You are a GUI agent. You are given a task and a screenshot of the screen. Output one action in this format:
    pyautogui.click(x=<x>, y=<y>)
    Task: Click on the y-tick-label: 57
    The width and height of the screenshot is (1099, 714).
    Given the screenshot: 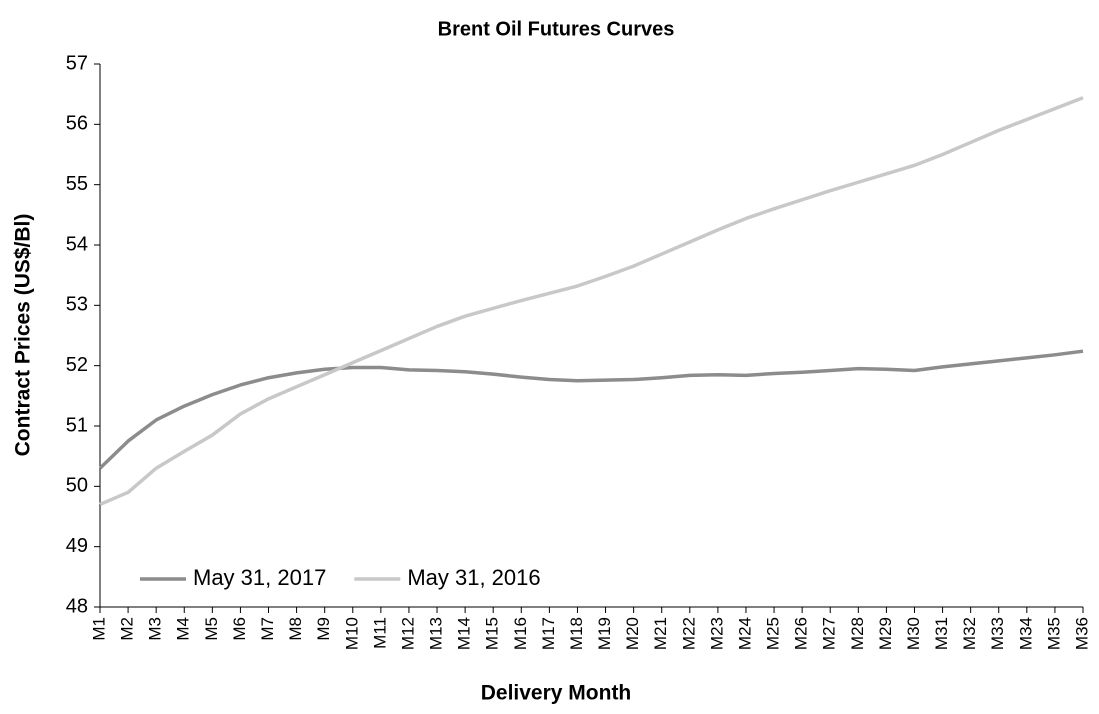 What is the action you would take?
    pyautogui.click(x=77, y=63)
    